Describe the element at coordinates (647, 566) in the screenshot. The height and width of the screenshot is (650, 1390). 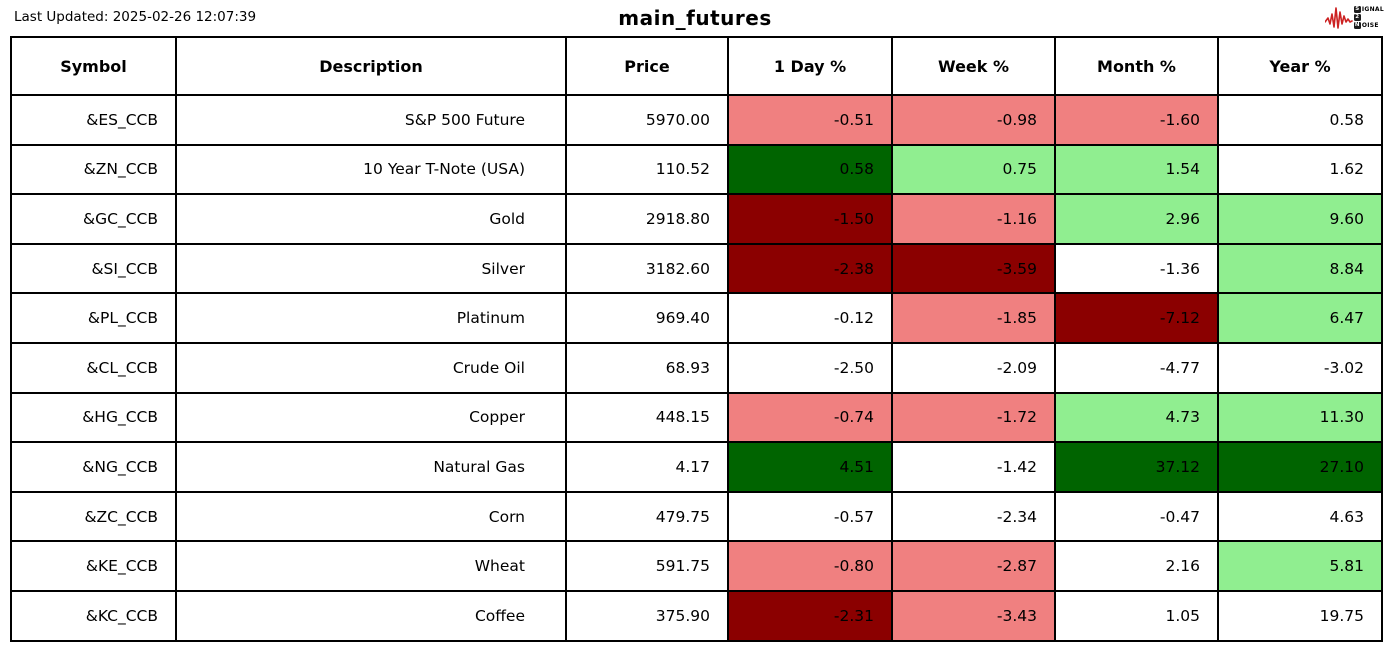
I see `price-cell: 591.75` at that location.